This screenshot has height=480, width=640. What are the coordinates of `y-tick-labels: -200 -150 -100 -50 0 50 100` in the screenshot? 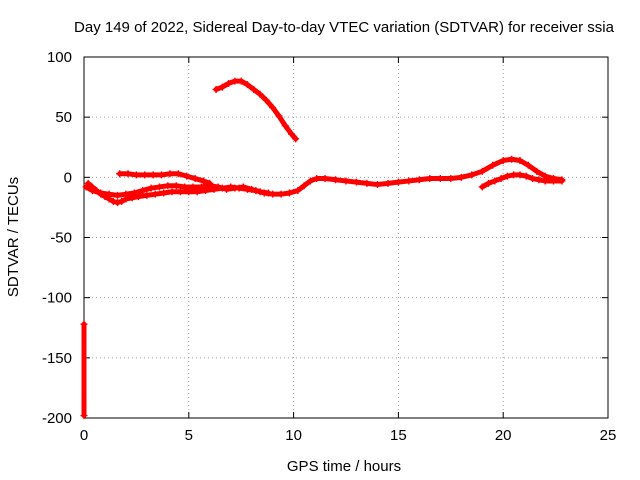 It's located at (57, 238).